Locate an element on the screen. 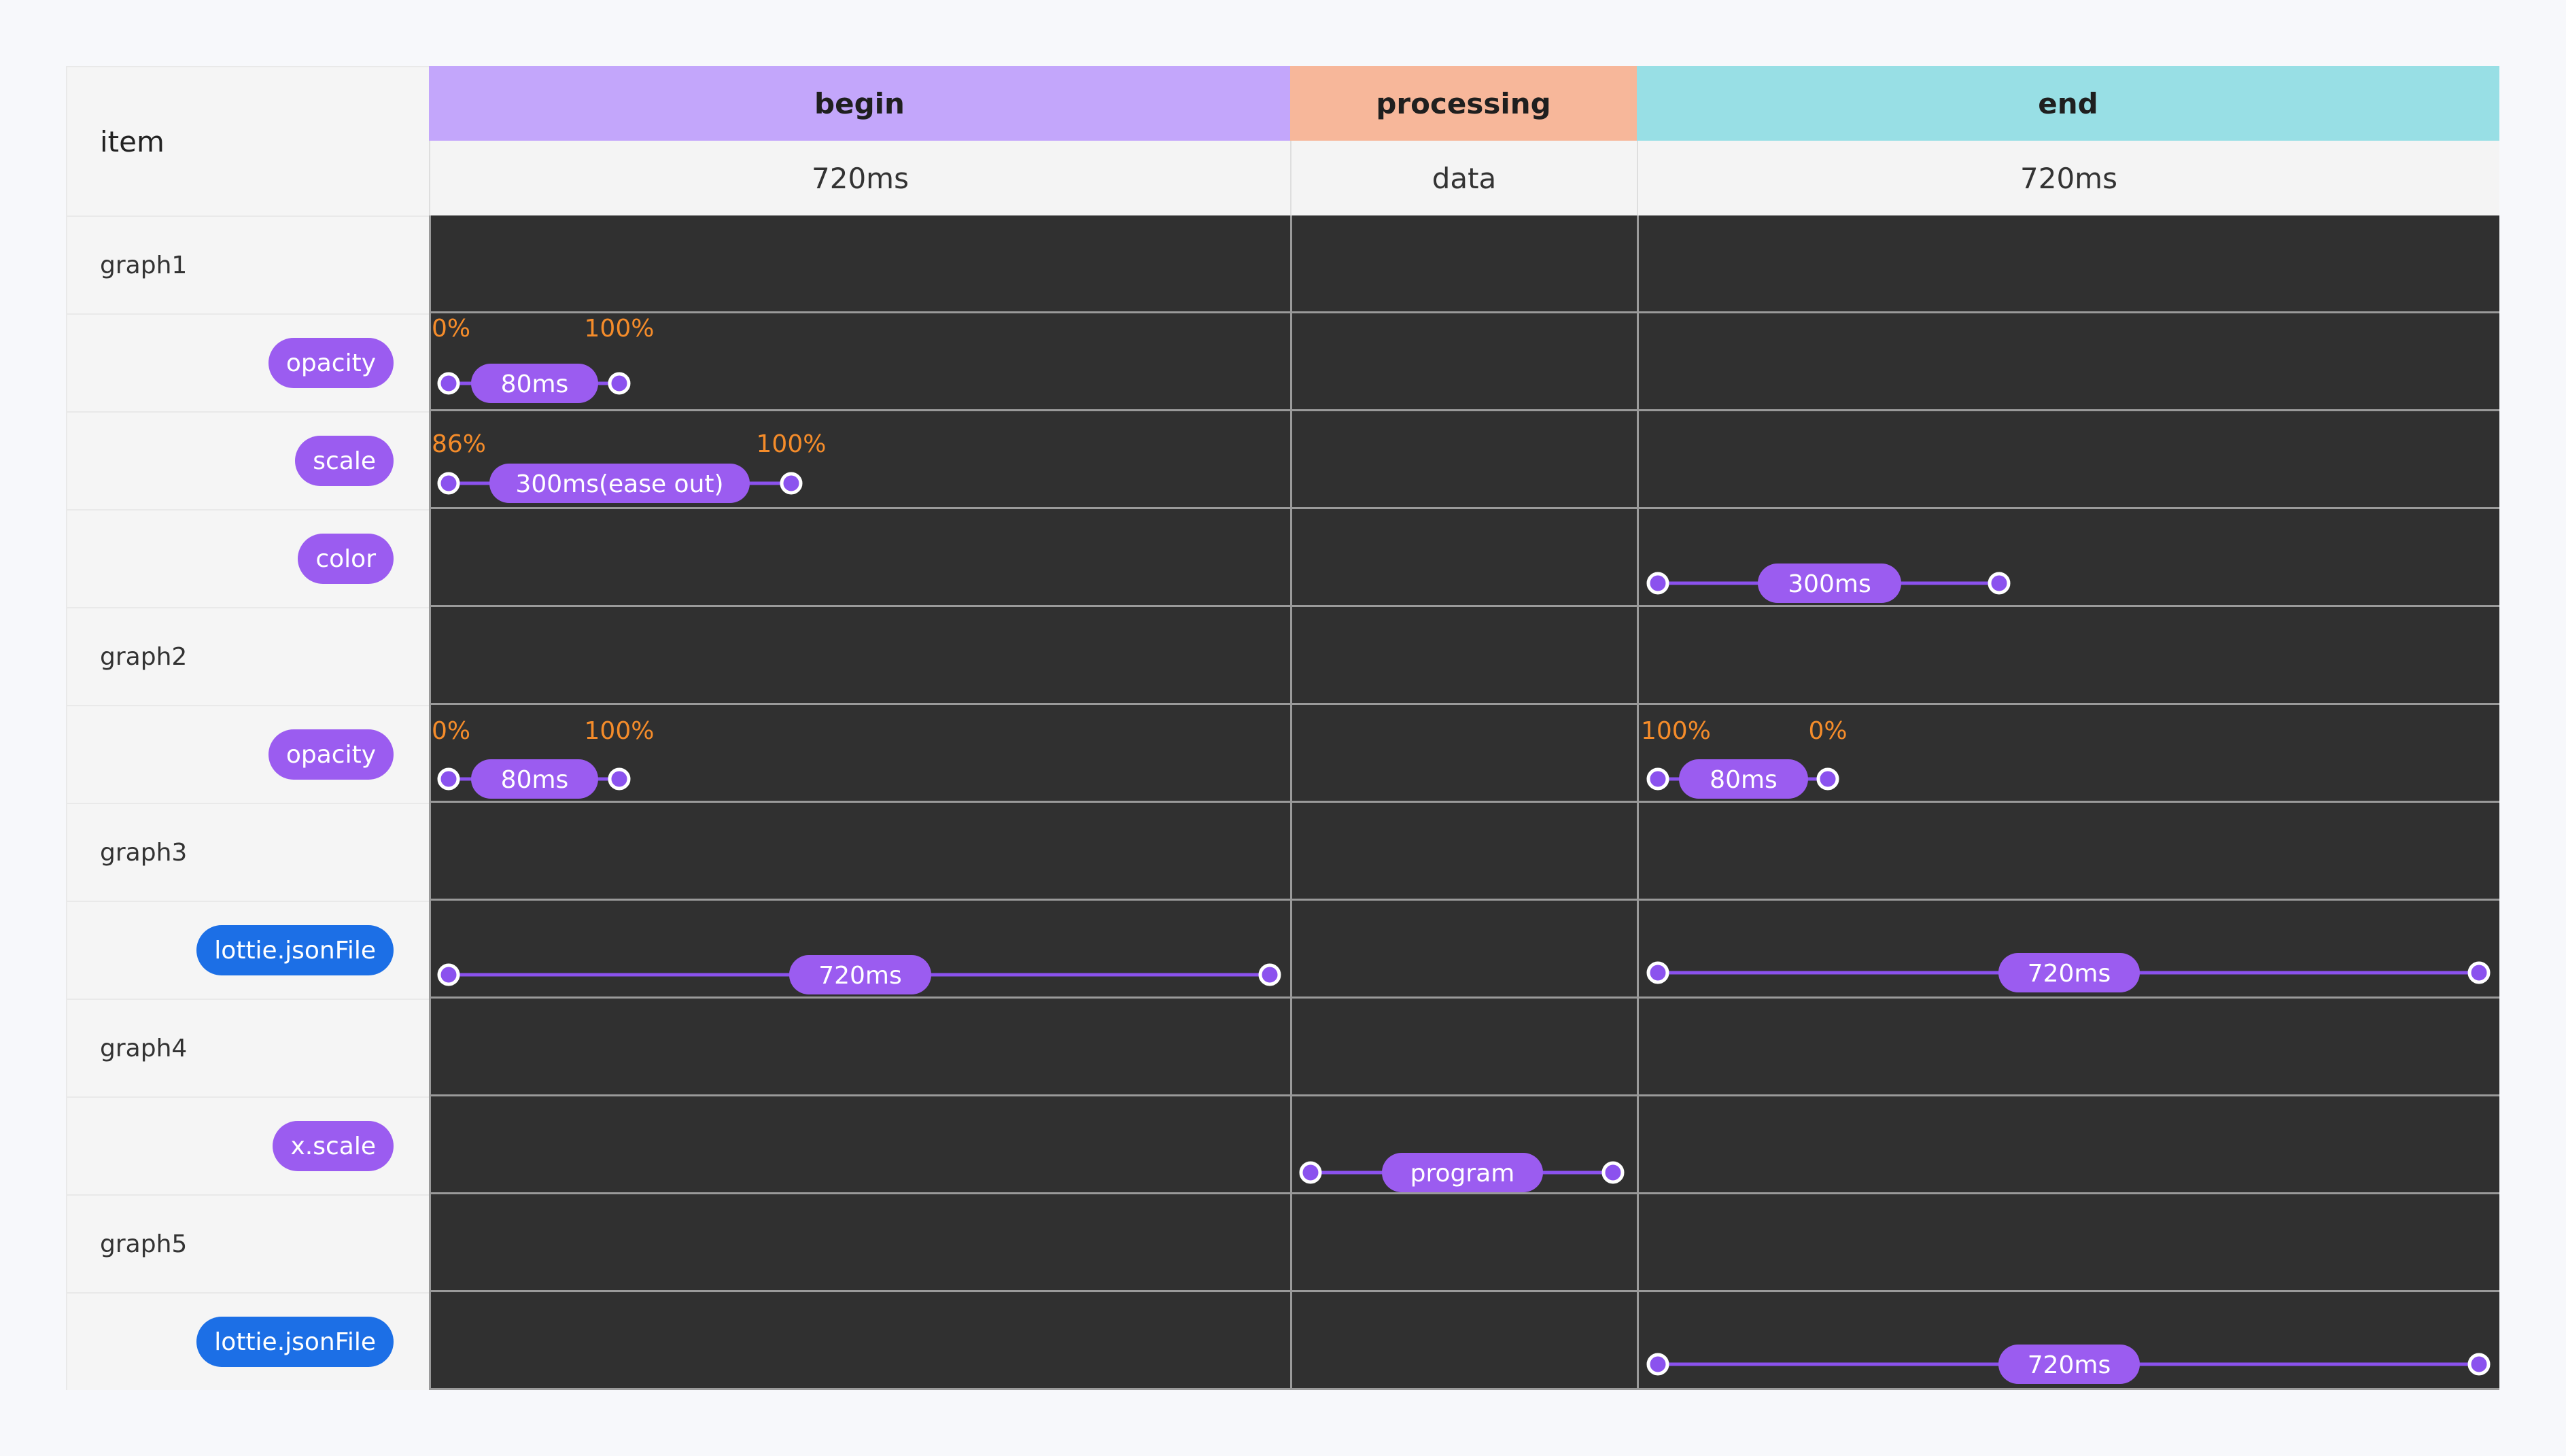  phase-duration-begin: 720ms is located at coordinates (859, 178).